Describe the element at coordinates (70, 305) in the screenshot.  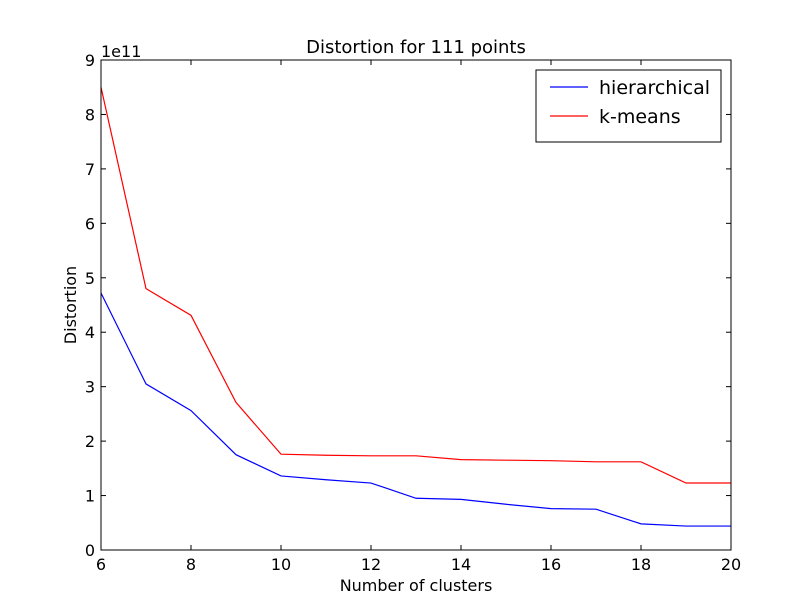
I see `y-axis-title: Distortion` at that location.